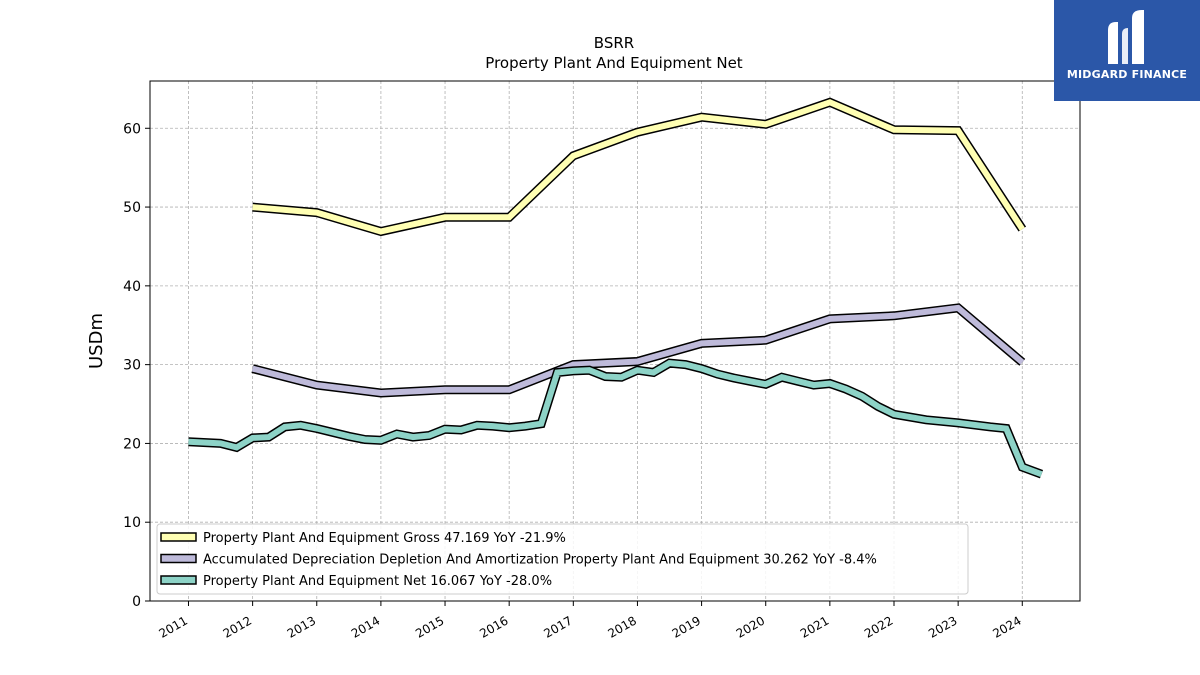 The width and height of the screenshot is (1200, 675). I want to click on logo-mark-icon, so click(1126, 37).